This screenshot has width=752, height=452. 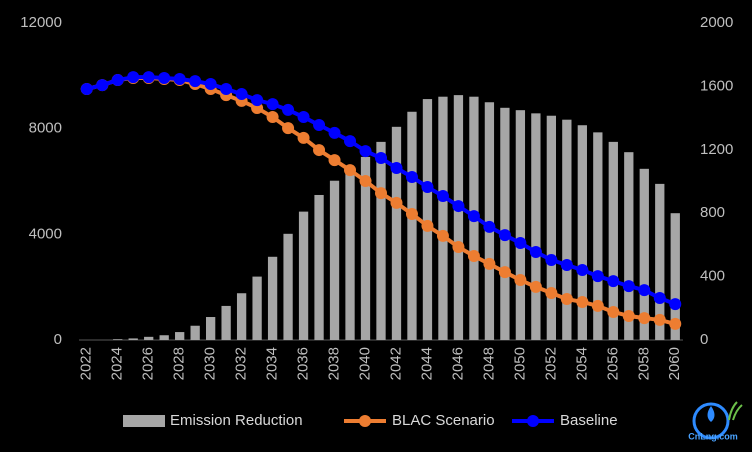 I want to click on legend-item: Baseline, so click(x=565, y=420).